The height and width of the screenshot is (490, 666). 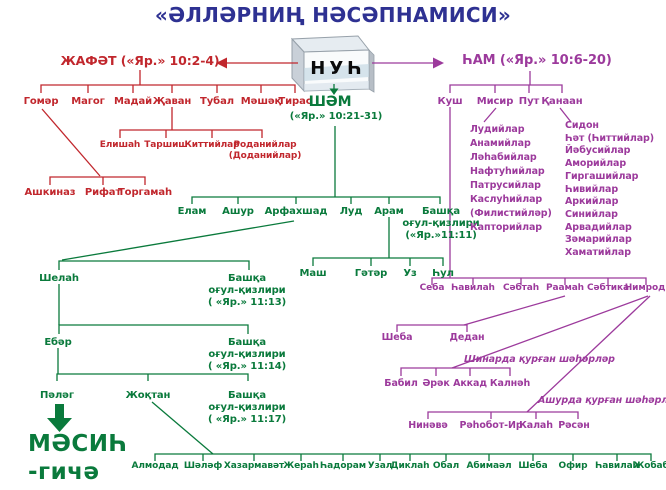 I want to click on cush-son: Раамаһ, so click(x=565, y=288).